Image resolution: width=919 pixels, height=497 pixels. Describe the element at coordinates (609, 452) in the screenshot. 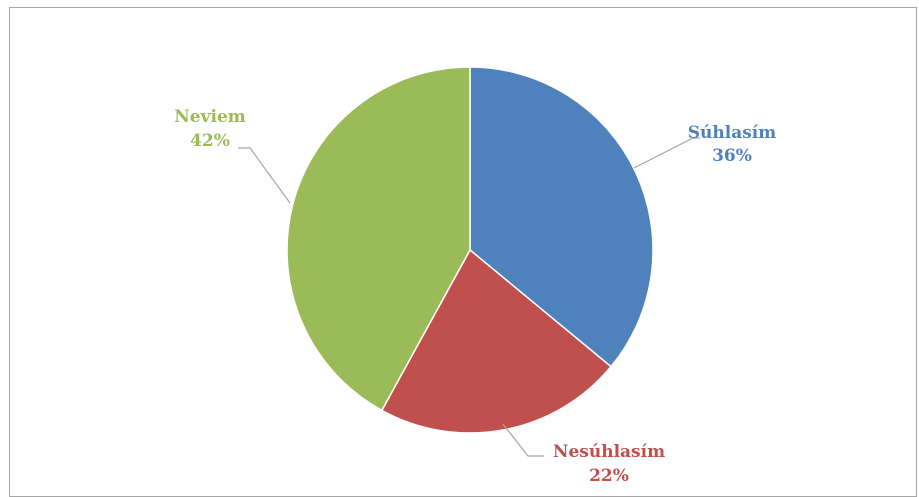

I see `slice-label-nesuhlasim-name: Nesúhlasím` at that location.